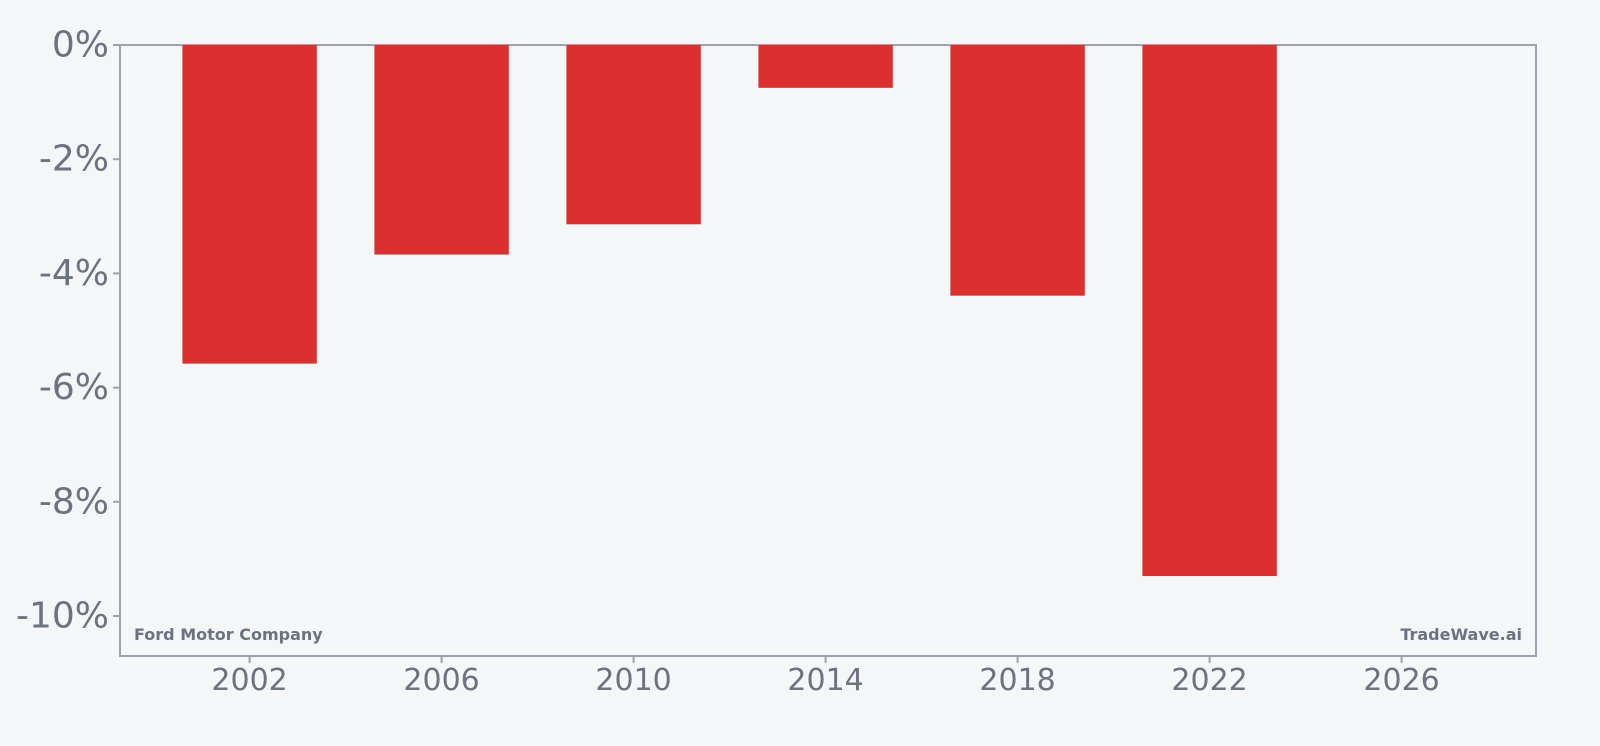 This screenshot has height=746, width=1600. I want to click on x-tick-label: 2026, so click(1401, 680).